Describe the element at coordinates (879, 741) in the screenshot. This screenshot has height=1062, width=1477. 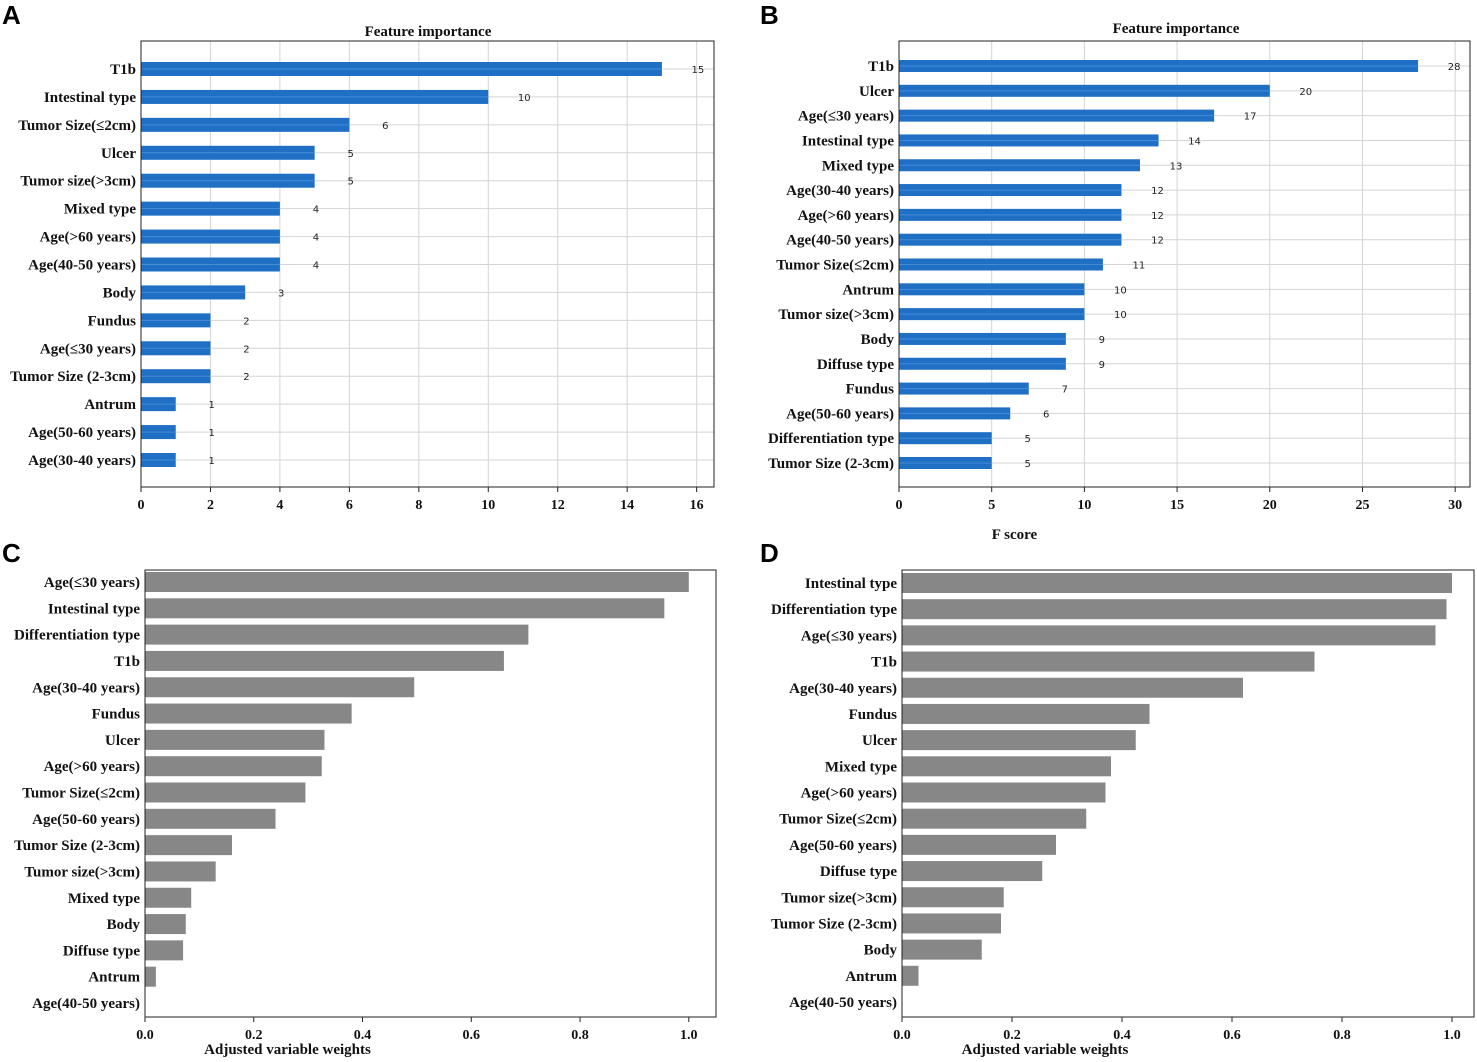
I see `category-label: Ulcer` at that location.